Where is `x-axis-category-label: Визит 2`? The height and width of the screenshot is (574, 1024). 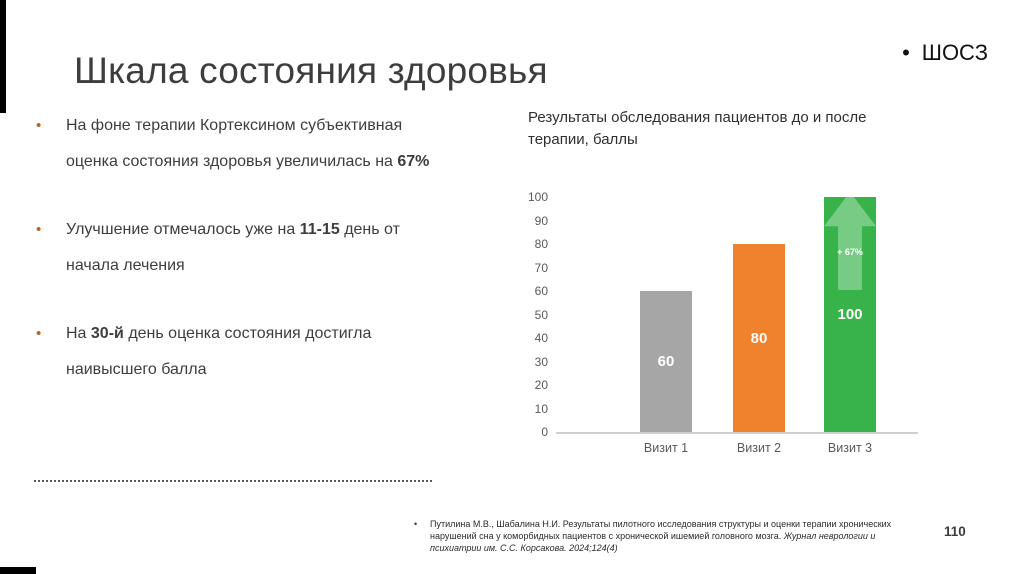
x-axis-category-label: Визит 2 is located at coordinates (759, 448).